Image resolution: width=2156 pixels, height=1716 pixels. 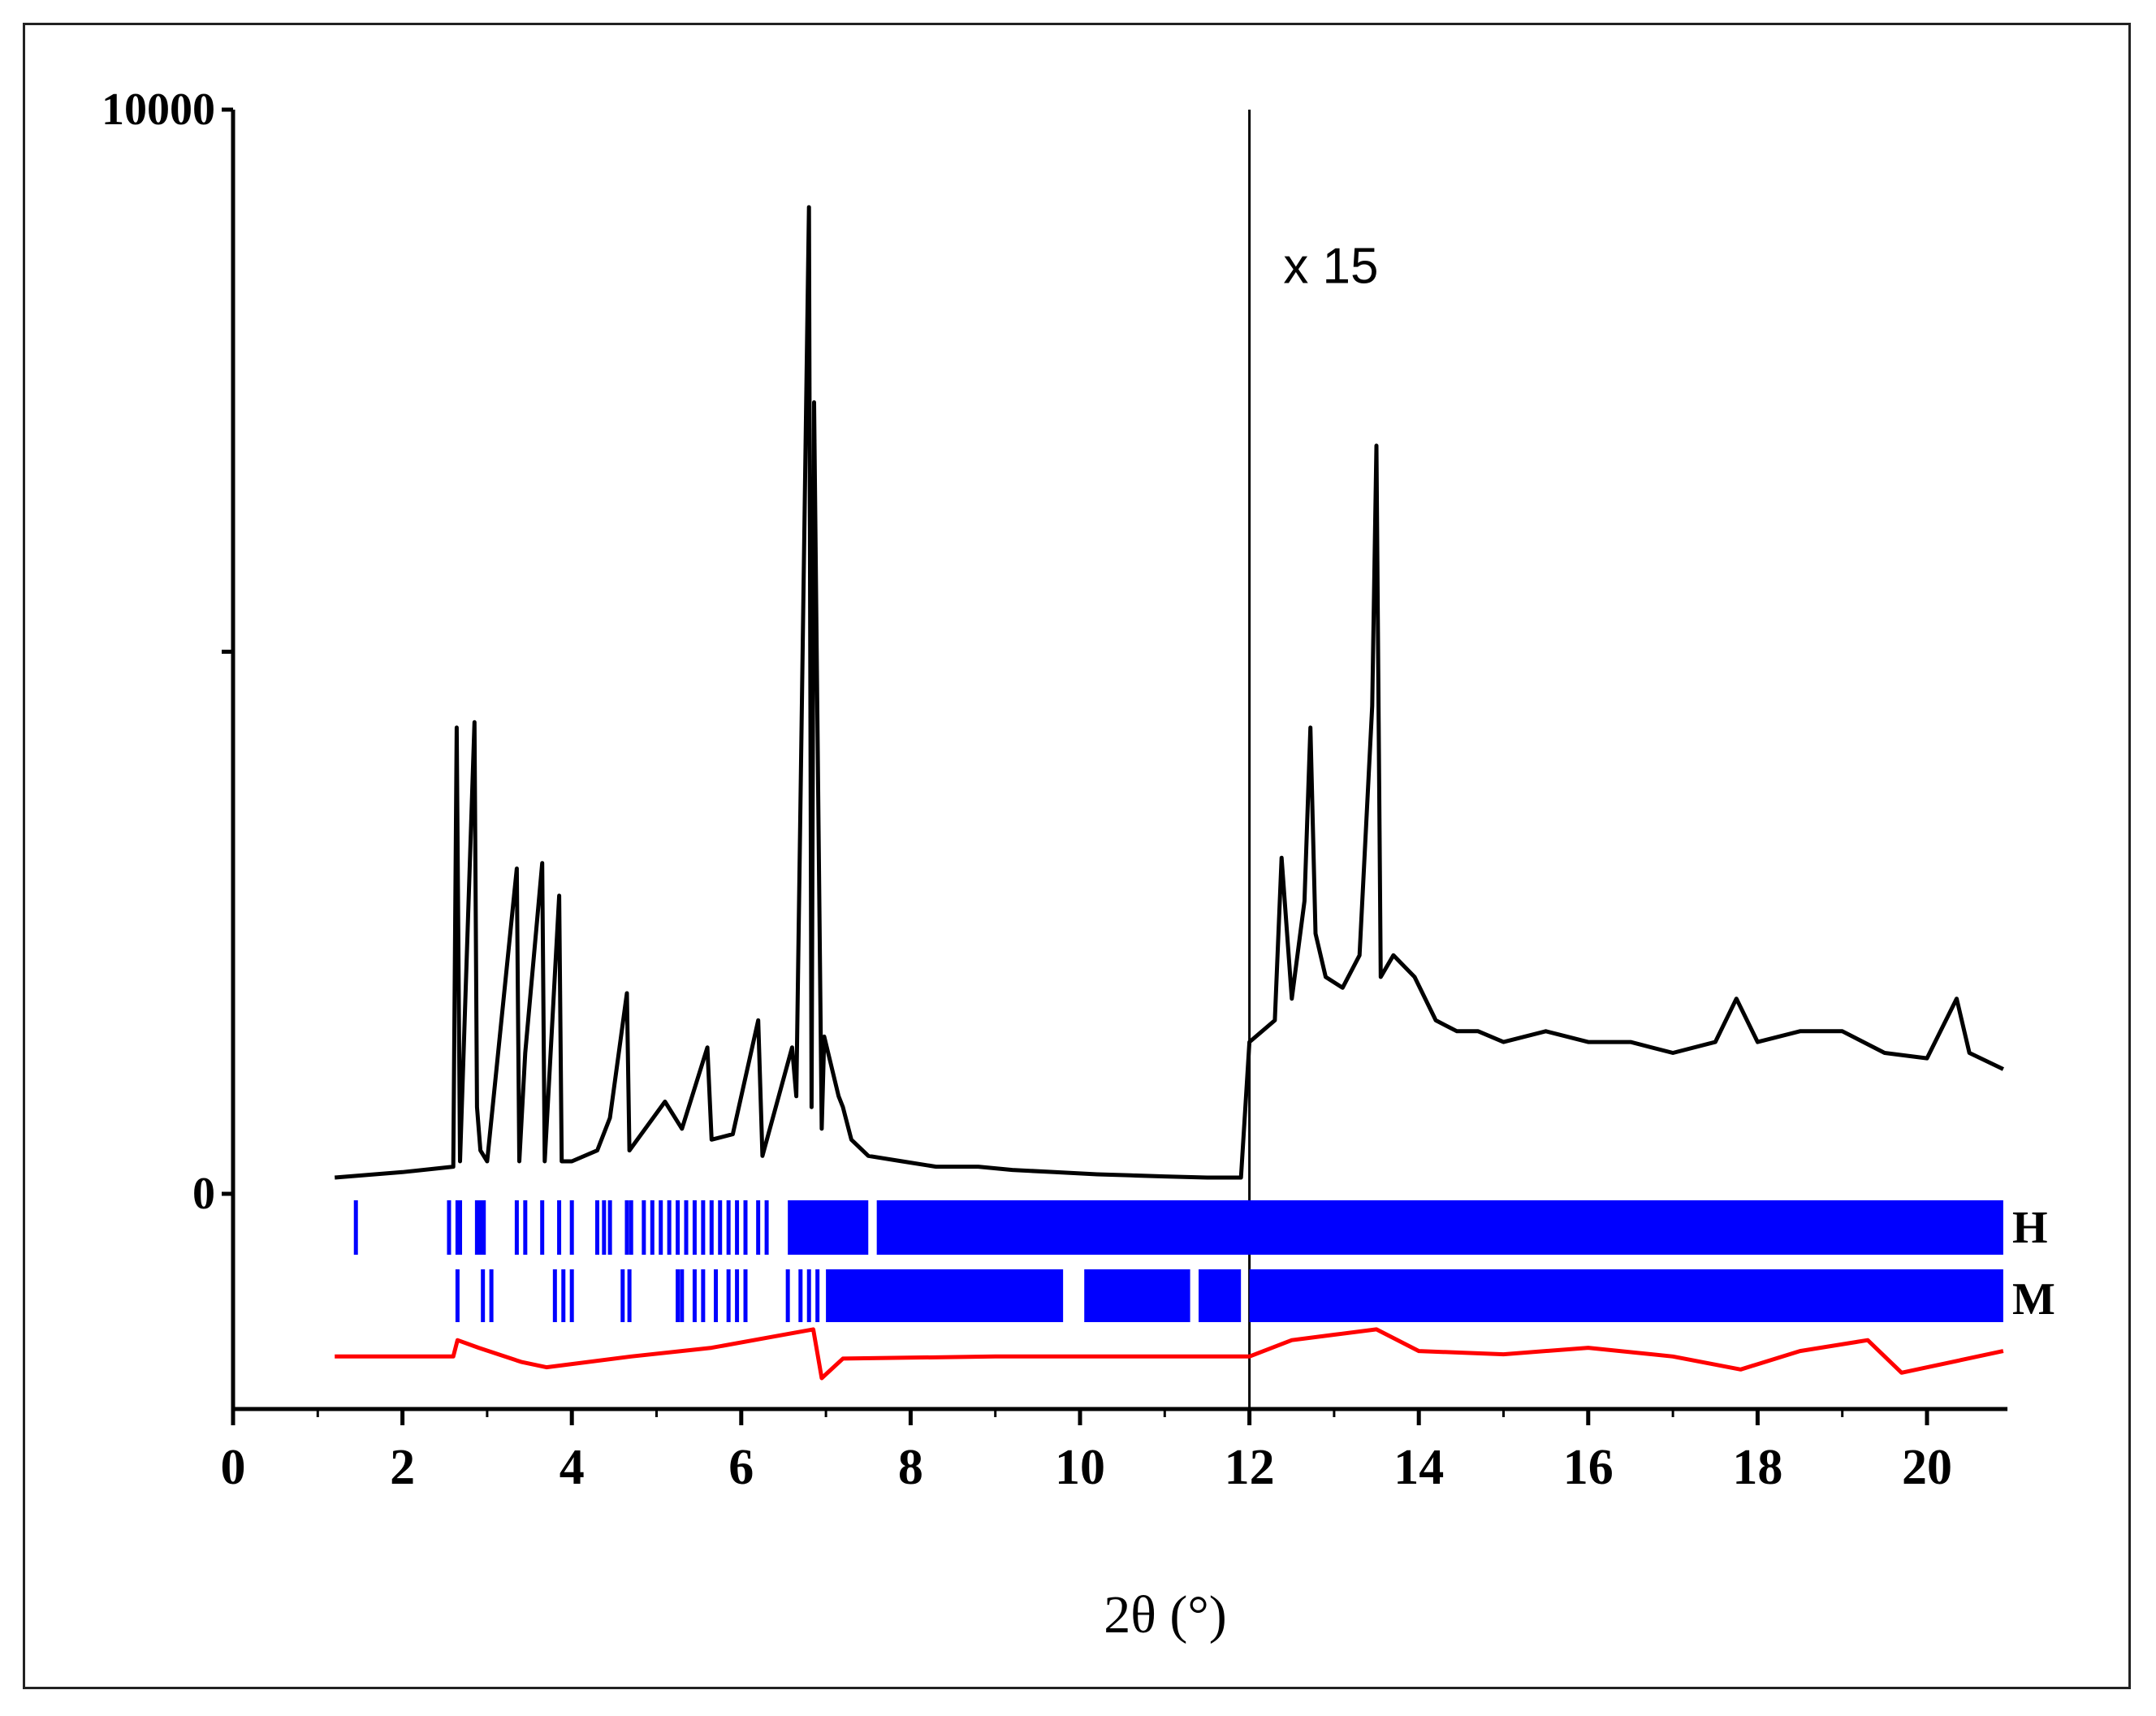 What do you see at coordinates (1178, 1261) in the screenshot?
I see `reflection-tick-rows` at bounding box center [1178, 1261].